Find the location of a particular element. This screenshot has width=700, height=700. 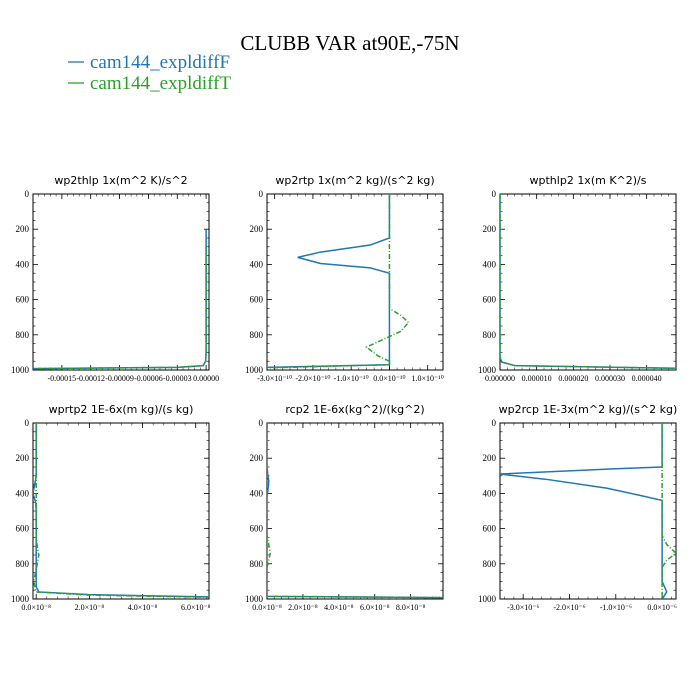

x-tick-label: -1.0×10⁻¹⁰ is located at coordinates (351, 378).